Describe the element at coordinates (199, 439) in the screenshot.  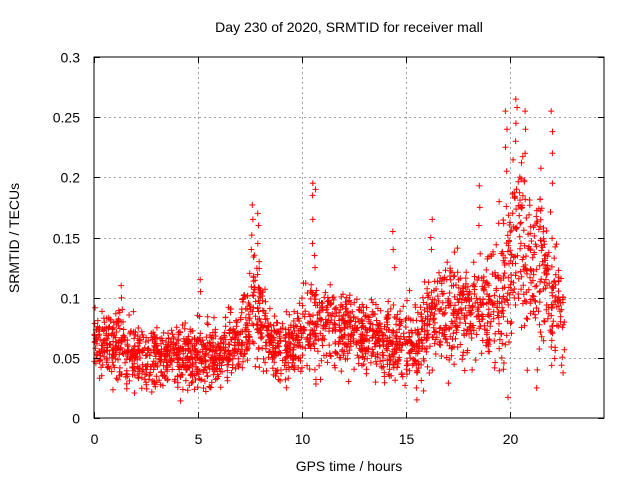
I see `x-tick-label: 5` at that location.